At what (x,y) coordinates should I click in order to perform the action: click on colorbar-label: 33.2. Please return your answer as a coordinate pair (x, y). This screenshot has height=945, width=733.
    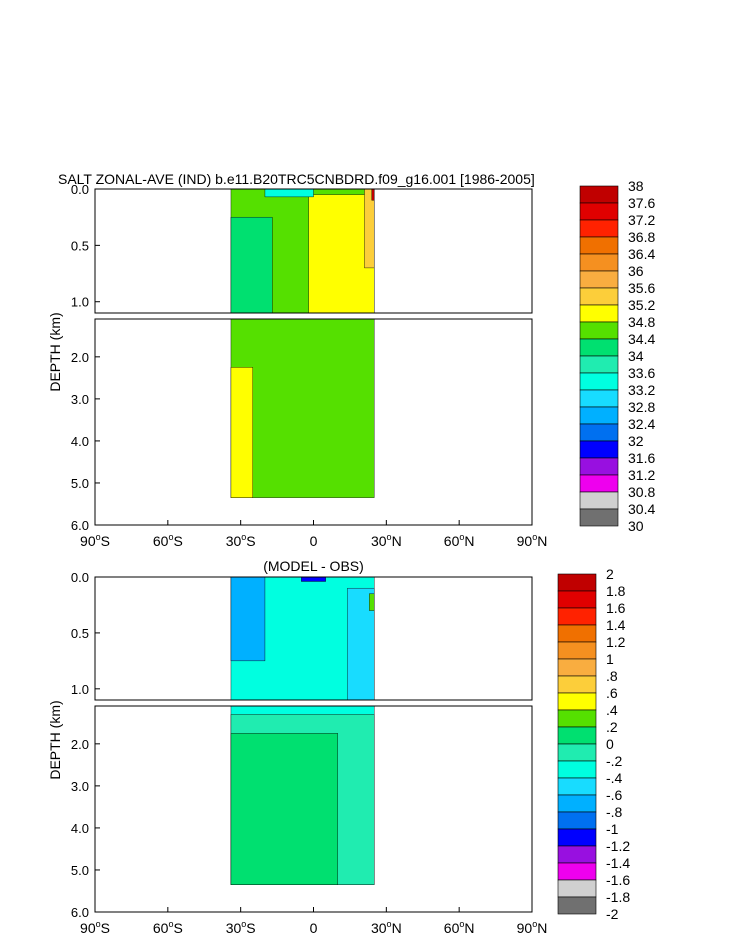
    Looking at the image, I should click on (641, 390).